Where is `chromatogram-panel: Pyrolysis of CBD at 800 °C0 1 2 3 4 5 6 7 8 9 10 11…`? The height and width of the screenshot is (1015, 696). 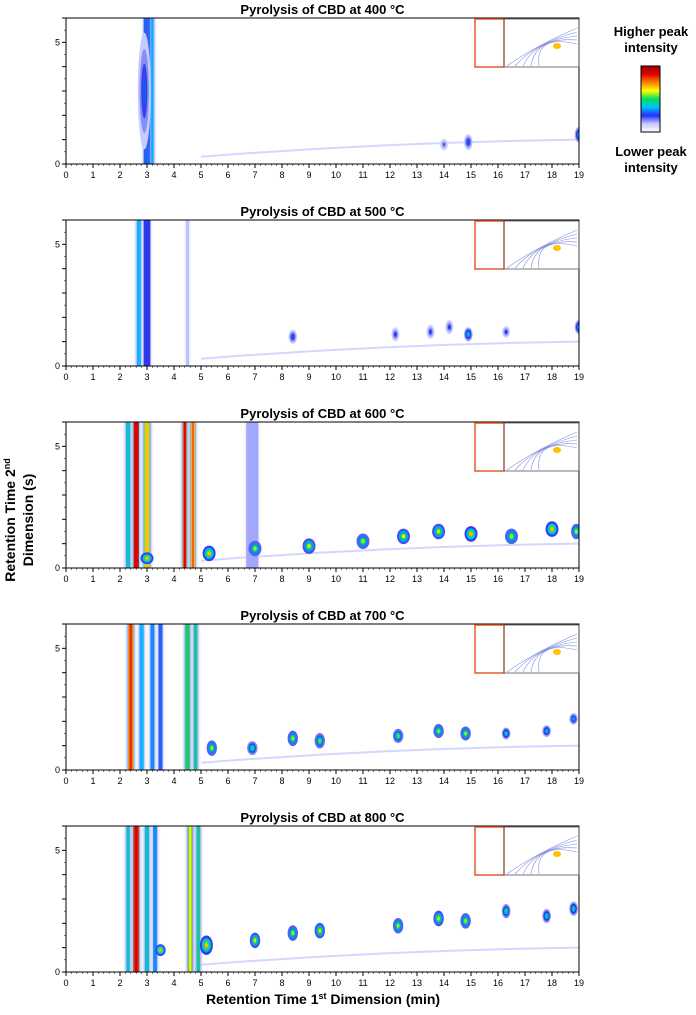
chromatogram-panel: Pyrolysis of CBD at 800 °C0 1 2 3 4 5 6 7 8 9 10 11… is located at coordinates (319, 899).